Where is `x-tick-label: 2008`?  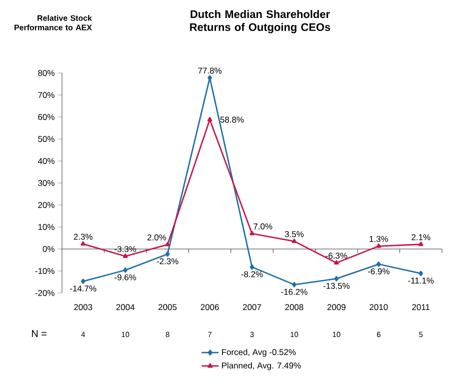 x-tick-label: 2008 is located at coordinates (294, 307).